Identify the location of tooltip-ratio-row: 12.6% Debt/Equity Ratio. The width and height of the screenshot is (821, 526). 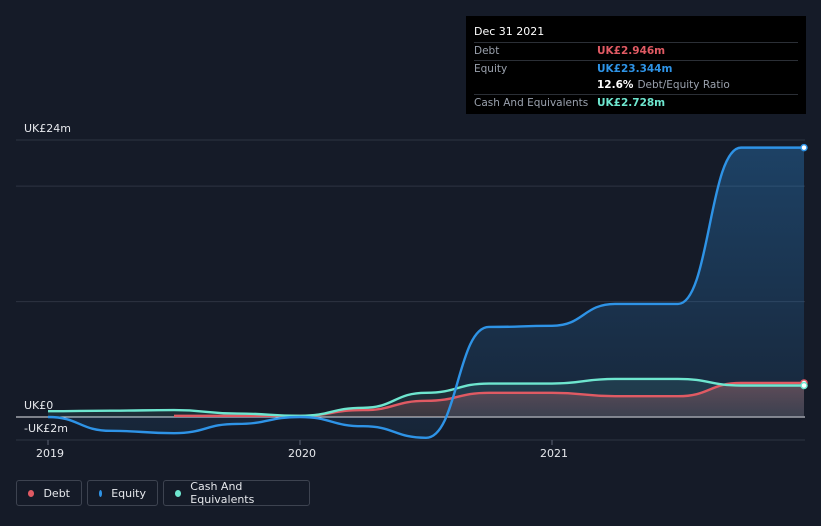
(636, 85).